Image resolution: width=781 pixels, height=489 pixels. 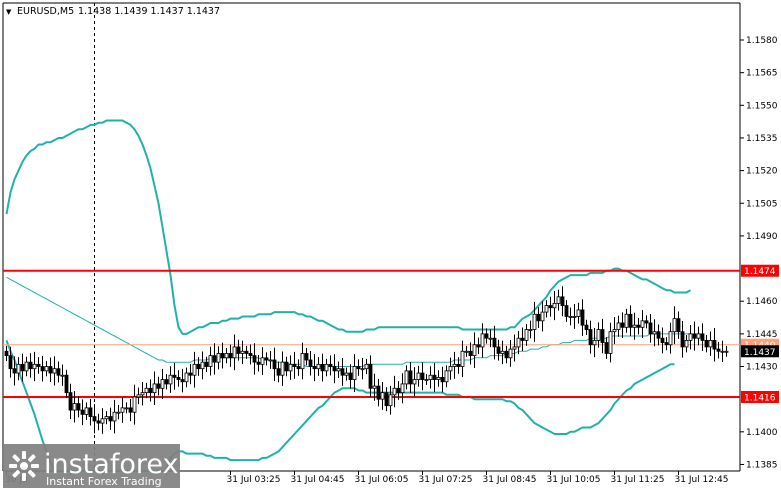 I want to click on chart-header: ▼ EURUSD,M5 1.1438 1.1439 1.1437 1.1437, so click(x=113, y=11).